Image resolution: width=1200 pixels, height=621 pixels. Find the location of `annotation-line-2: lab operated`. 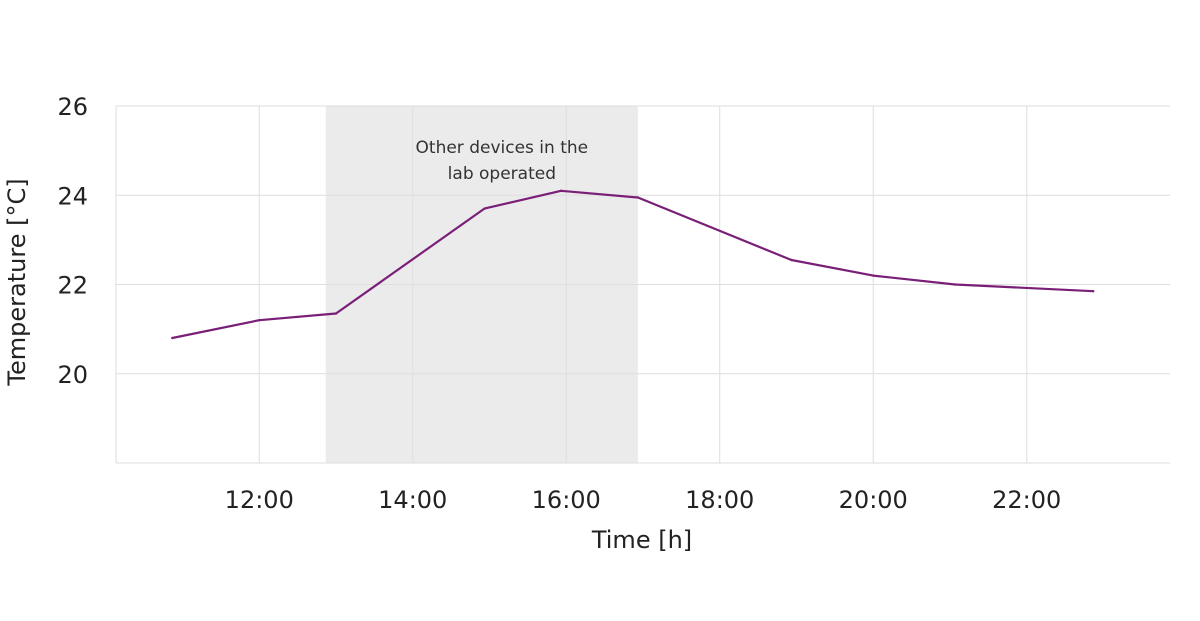

annotation-line-2: lab operated is located at coordinates (502, 174).